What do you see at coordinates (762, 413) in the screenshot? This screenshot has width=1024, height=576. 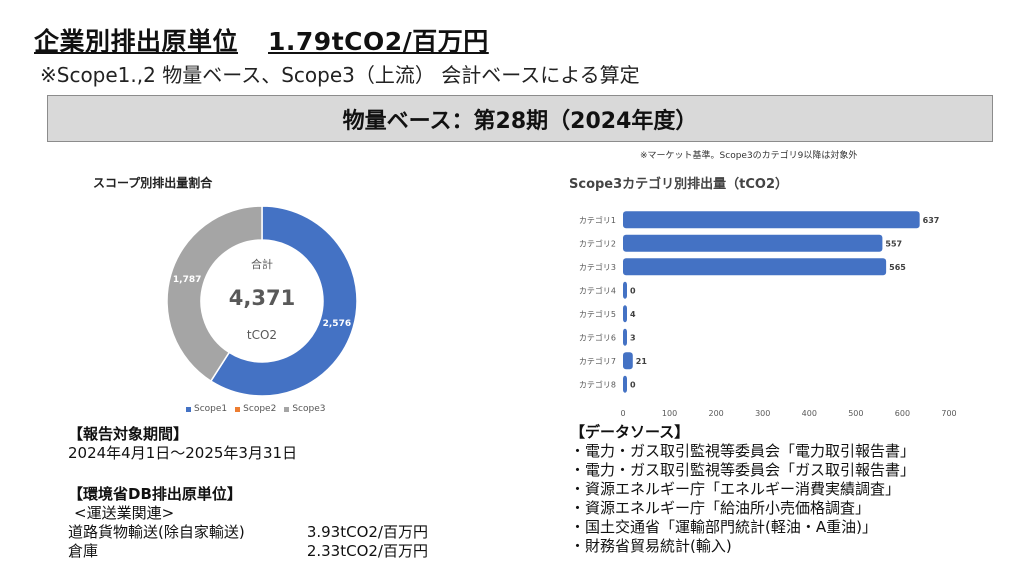 I see `x-tick-label: 300` at bounding box center [762, 413].